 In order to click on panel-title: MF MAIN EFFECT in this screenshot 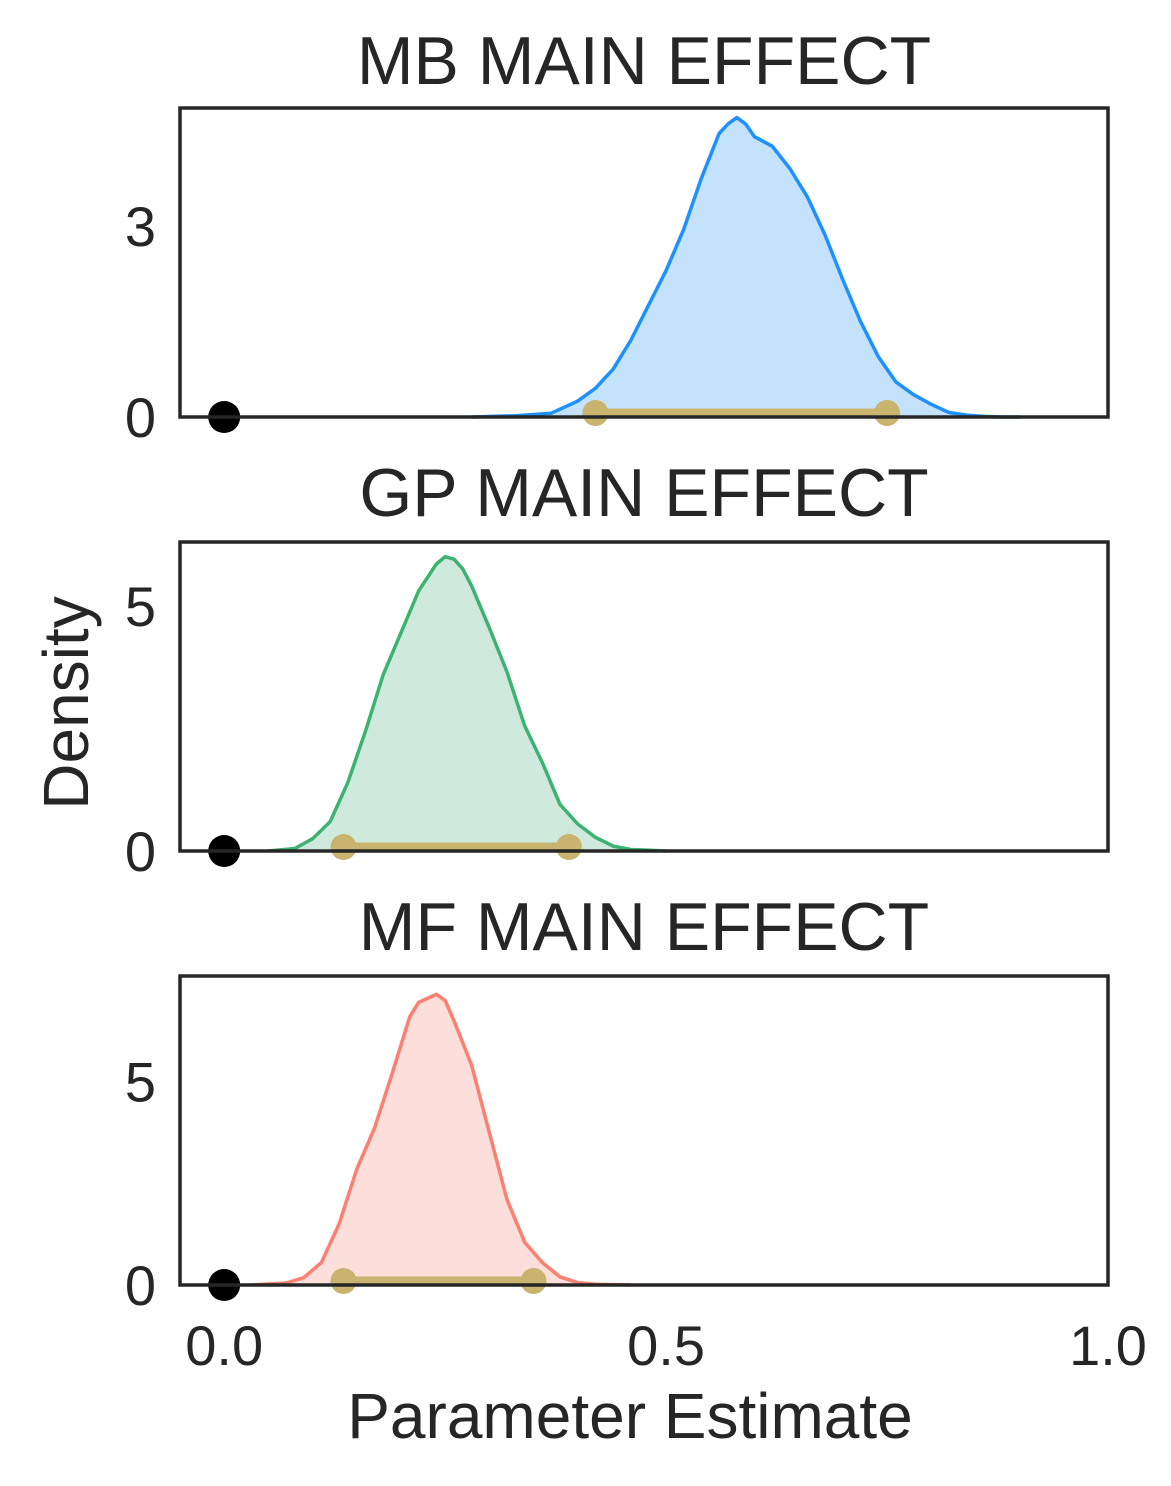, I will do `click(644, 927)`.